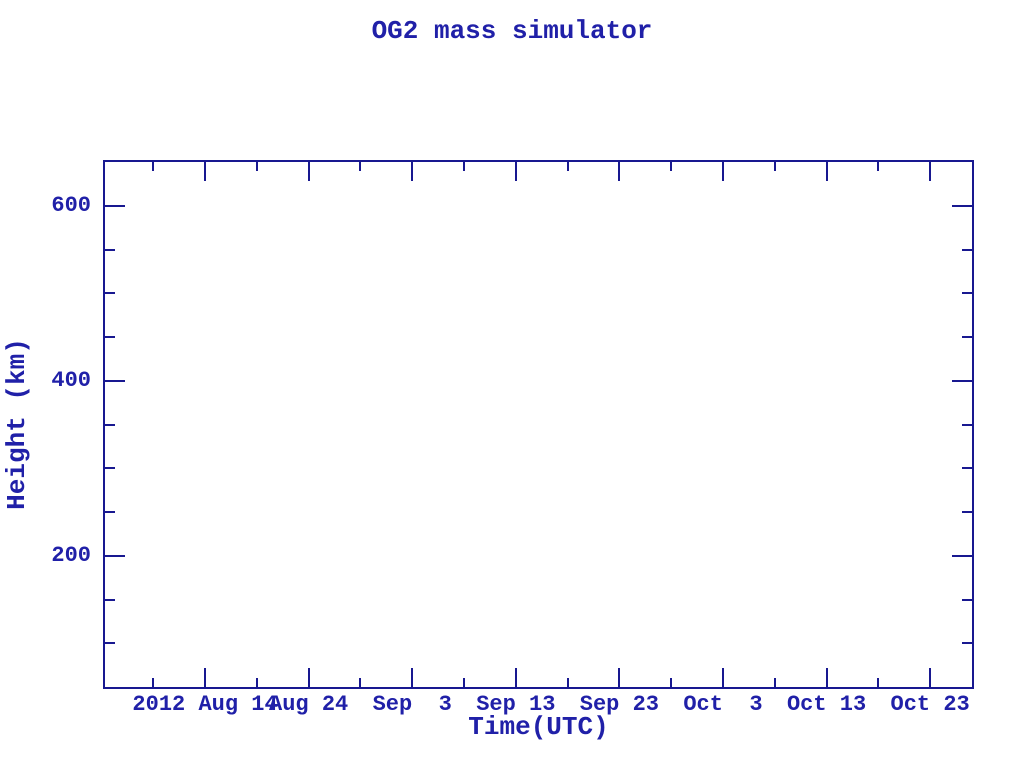  What do you see at coordinates (723, 704) in the screenshot?
I see `x-axis-tick-label: Oct 3` at bounding box center [723, 704].